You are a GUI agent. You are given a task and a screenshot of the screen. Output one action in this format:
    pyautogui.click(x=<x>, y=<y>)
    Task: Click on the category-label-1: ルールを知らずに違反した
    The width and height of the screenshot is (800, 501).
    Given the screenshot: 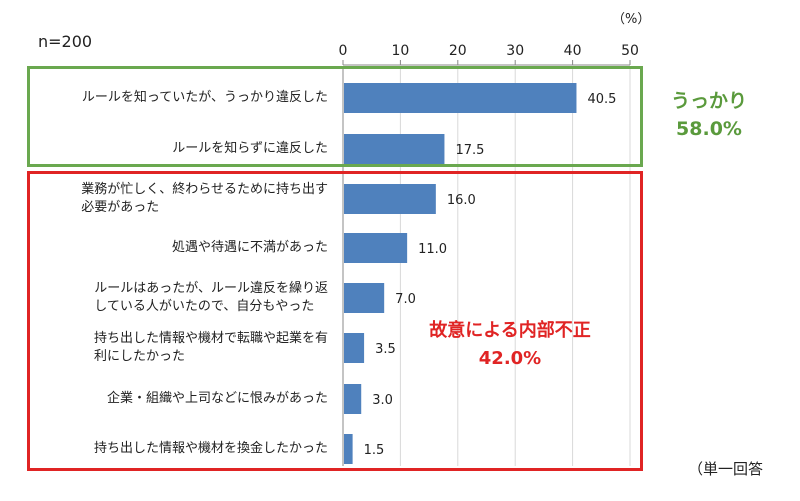 What is the action you would take?
    pyautogui.click(x=179, y=149)
    